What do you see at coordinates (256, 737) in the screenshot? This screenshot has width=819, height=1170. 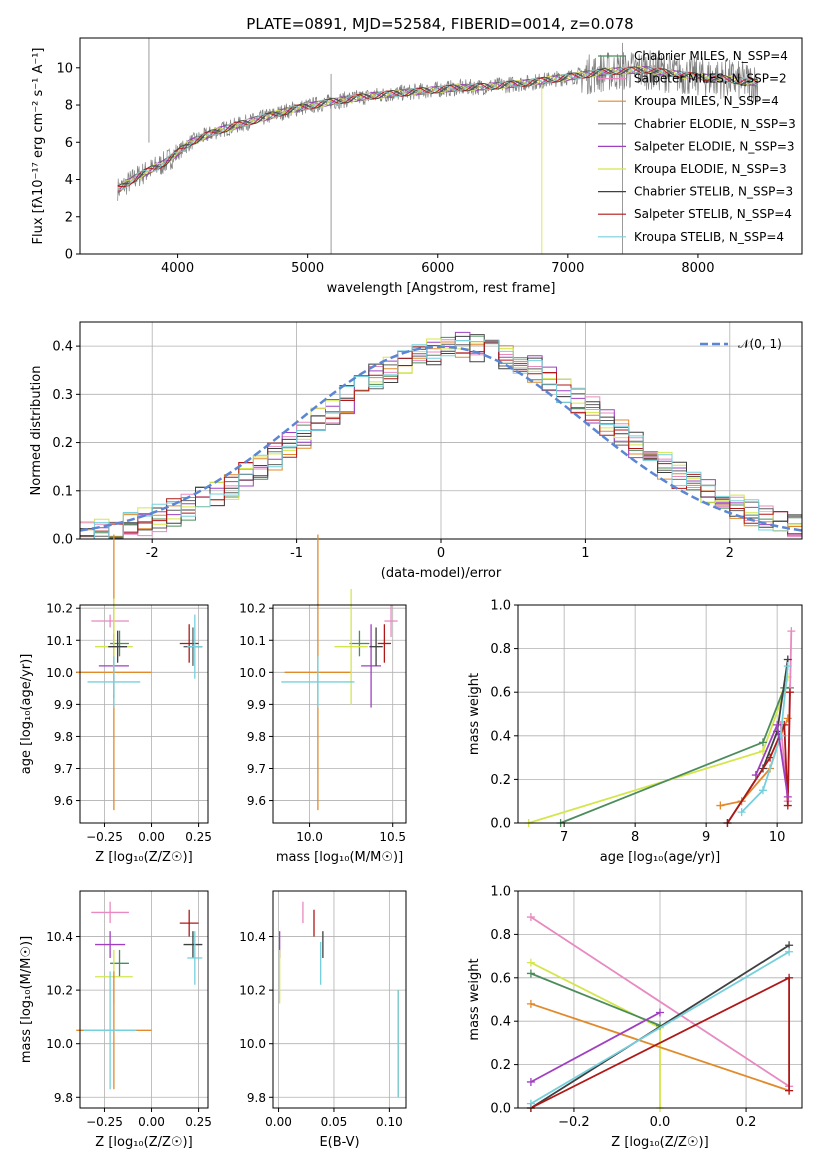 I see `y-tick-label: 9.8` at bounding box center [256, 737].